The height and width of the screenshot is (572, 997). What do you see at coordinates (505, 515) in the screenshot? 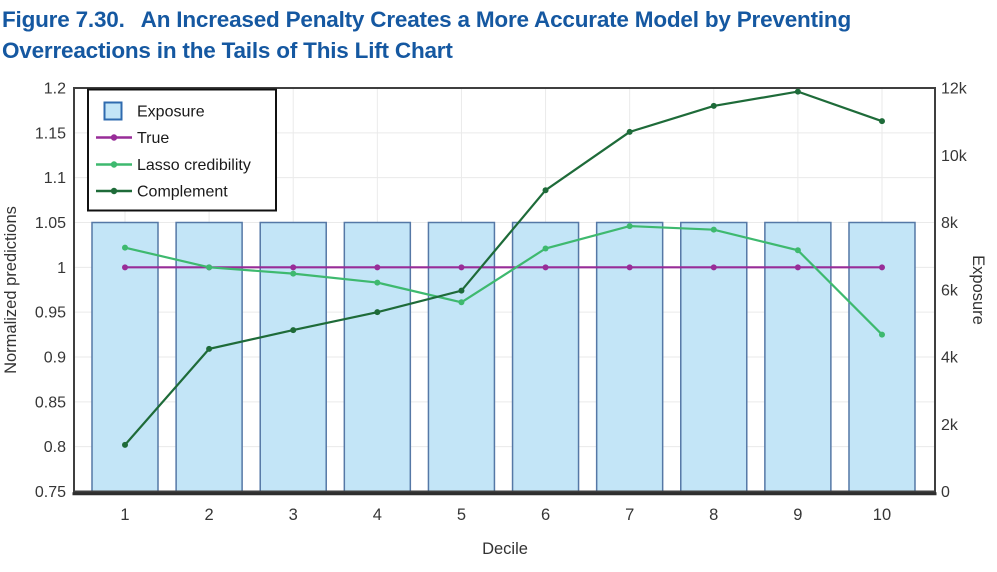
I see `x-tick-labels: 1 2 3 4 5 6 7 8 9 10` at bounding box center [505, 515].